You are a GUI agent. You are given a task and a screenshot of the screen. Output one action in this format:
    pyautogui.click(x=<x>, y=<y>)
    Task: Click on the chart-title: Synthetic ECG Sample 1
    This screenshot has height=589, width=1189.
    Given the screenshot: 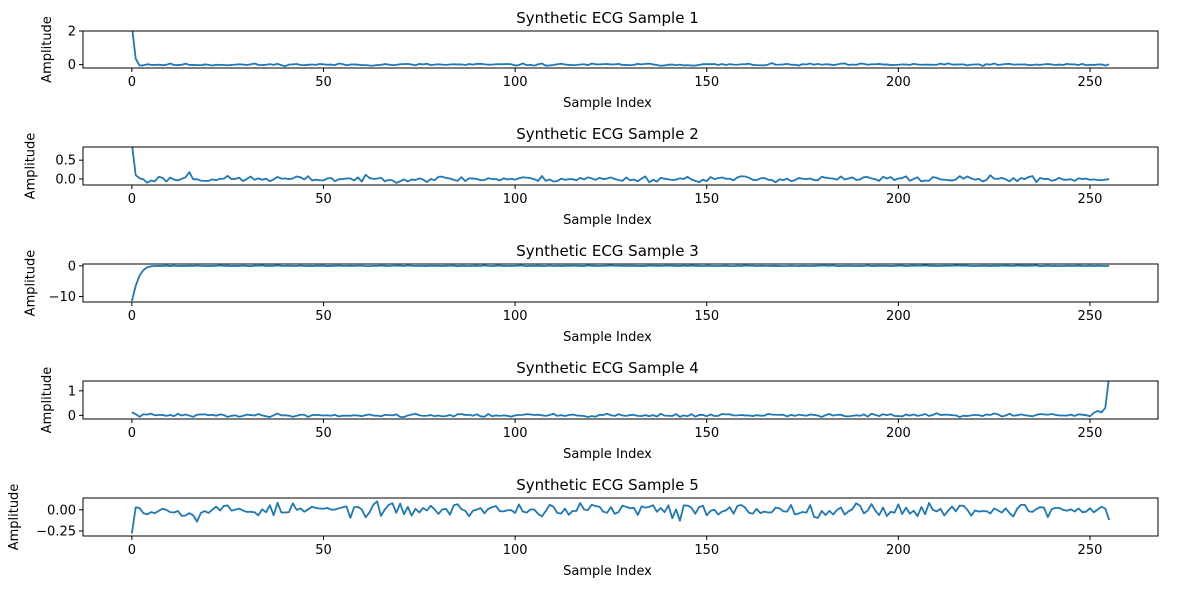 What is the action you would take?
    pyautogui.click(x=607, y=18)
    